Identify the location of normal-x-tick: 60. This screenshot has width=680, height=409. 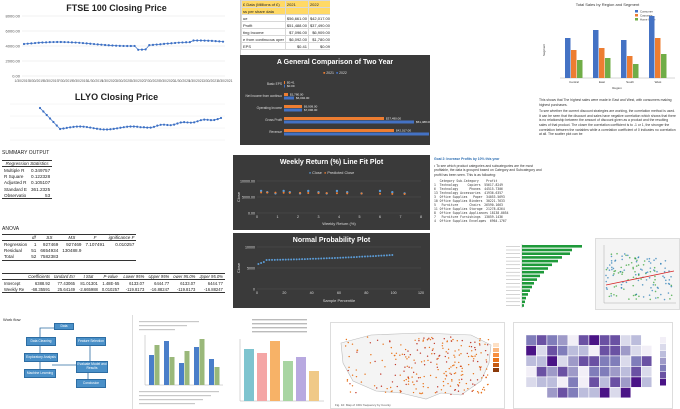
(339, 293).